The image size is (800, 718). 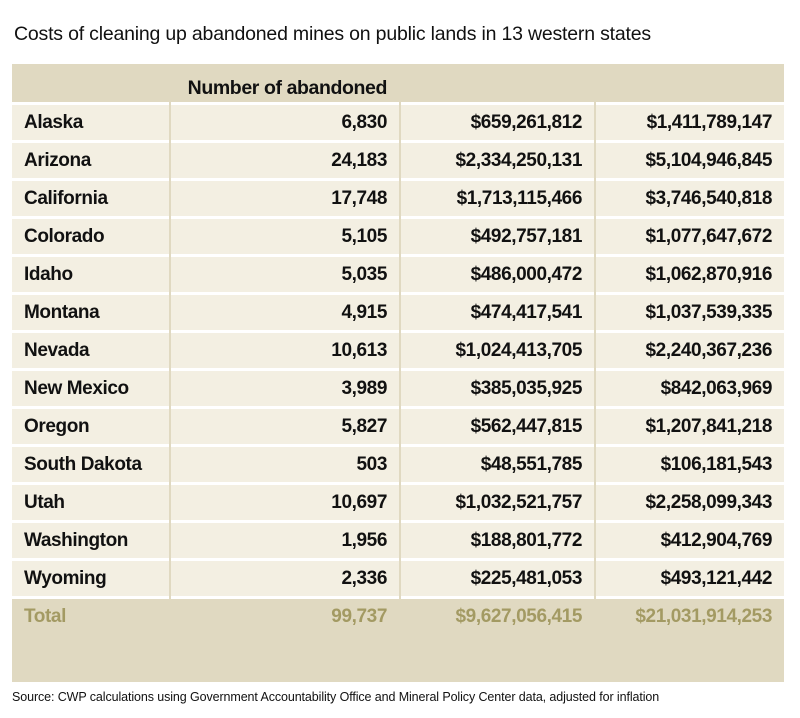 What do you see at coordinates (90, 197) in the screenshot?
I see `cell-state: California` at bounding box center [90, 197].